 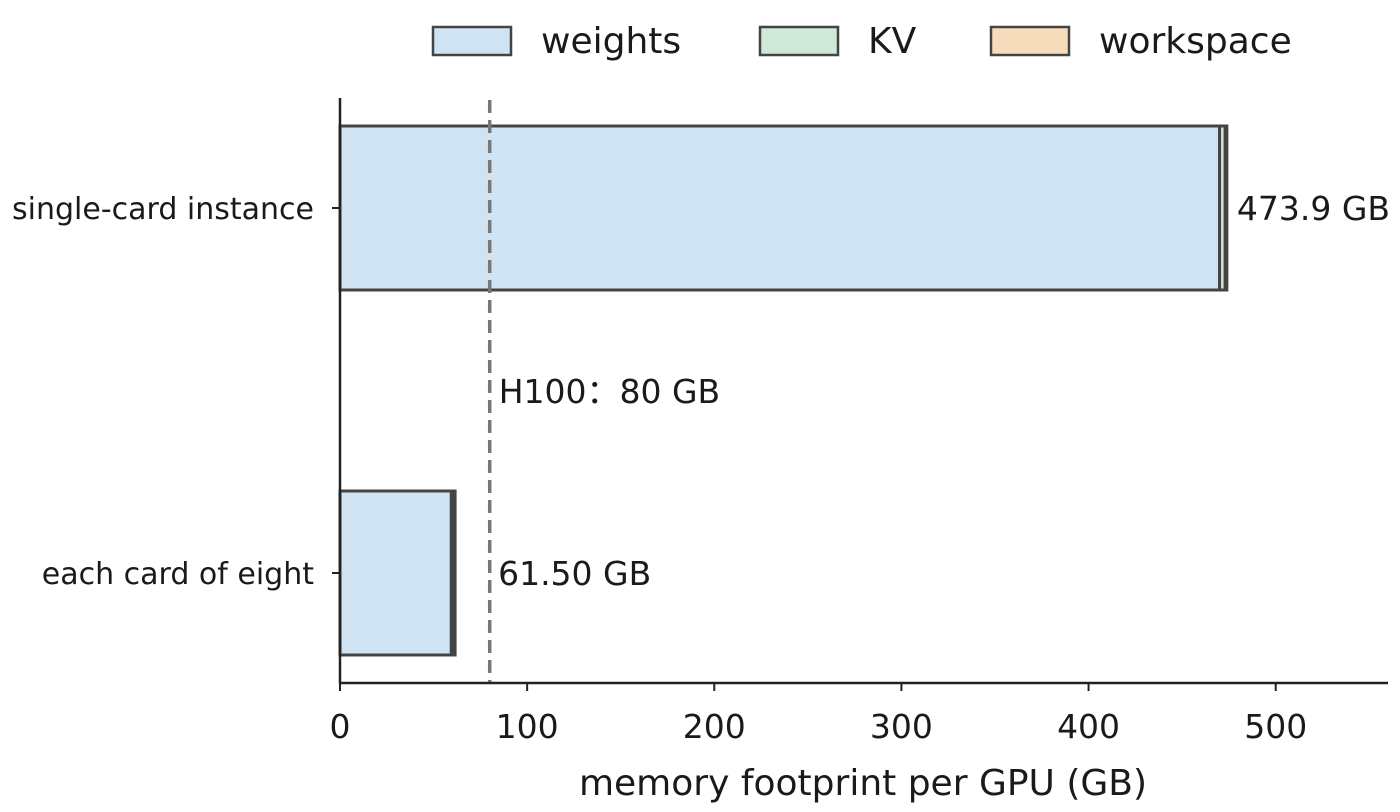 I want to click on y-category-label: each card of eight, so click(x=178, y=574).